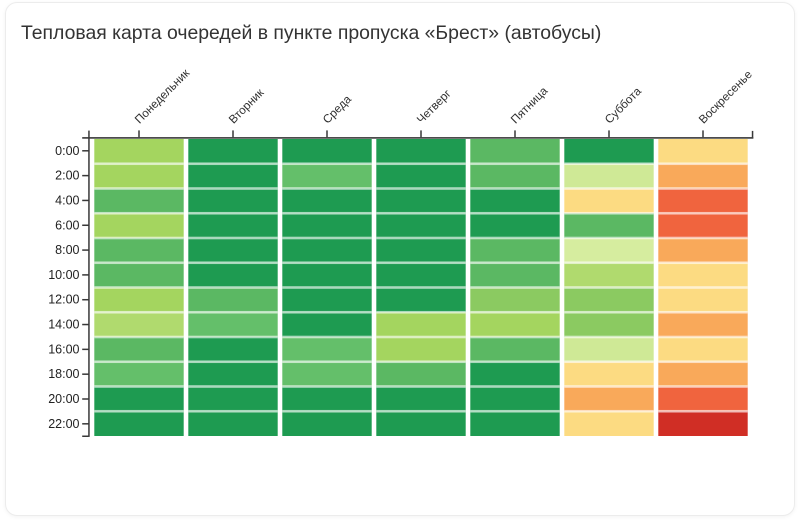 The width and height of the screenshot is (800, 522). I want to click on svg-text: Четверг, so click(433, 106).